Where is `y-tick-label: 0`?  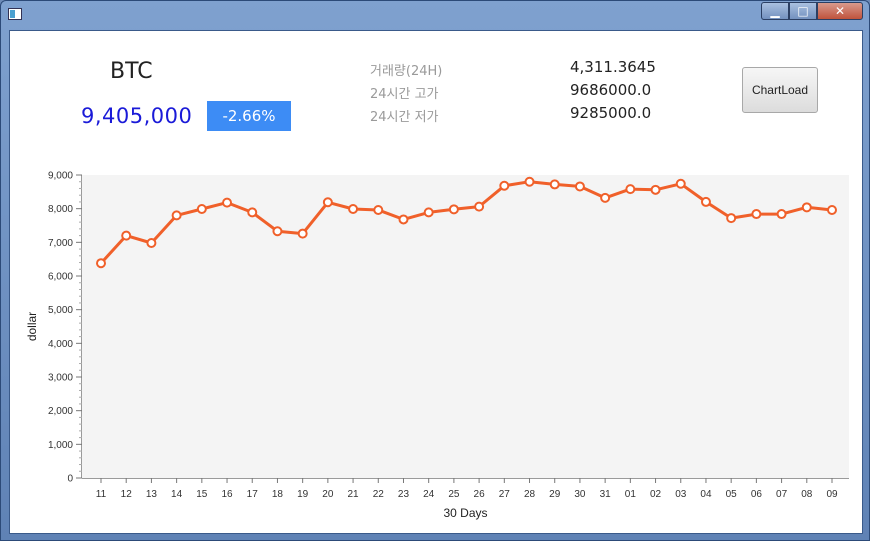
y-tick-label: 0 is located at coordinates (70, 479).